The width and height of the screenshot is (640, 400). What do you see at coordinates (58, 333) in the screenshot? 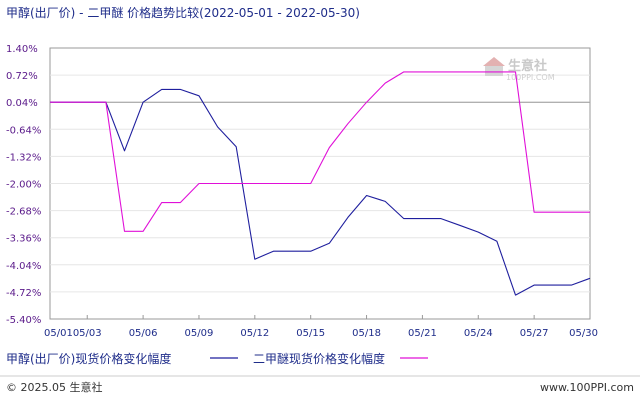
I see `x-tick-label: 05/01` at bounding box center [58, 333].